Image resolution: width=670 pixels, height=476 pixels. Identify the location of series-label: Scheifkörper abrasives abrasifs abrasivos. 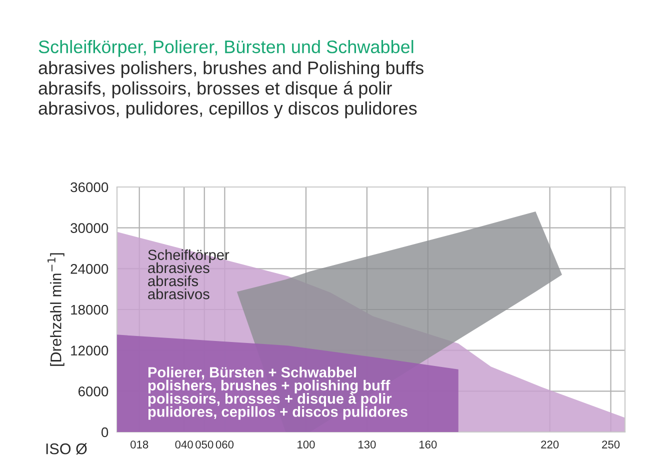
(189, 274).